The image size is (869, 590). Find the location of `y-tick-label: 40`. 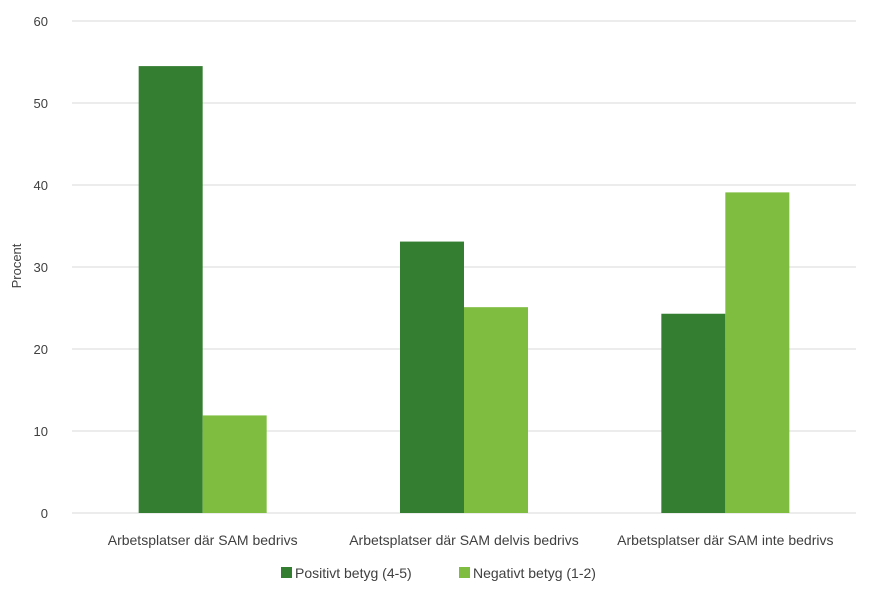

y-tick-label: 40 is located at coordinates (41, 185).